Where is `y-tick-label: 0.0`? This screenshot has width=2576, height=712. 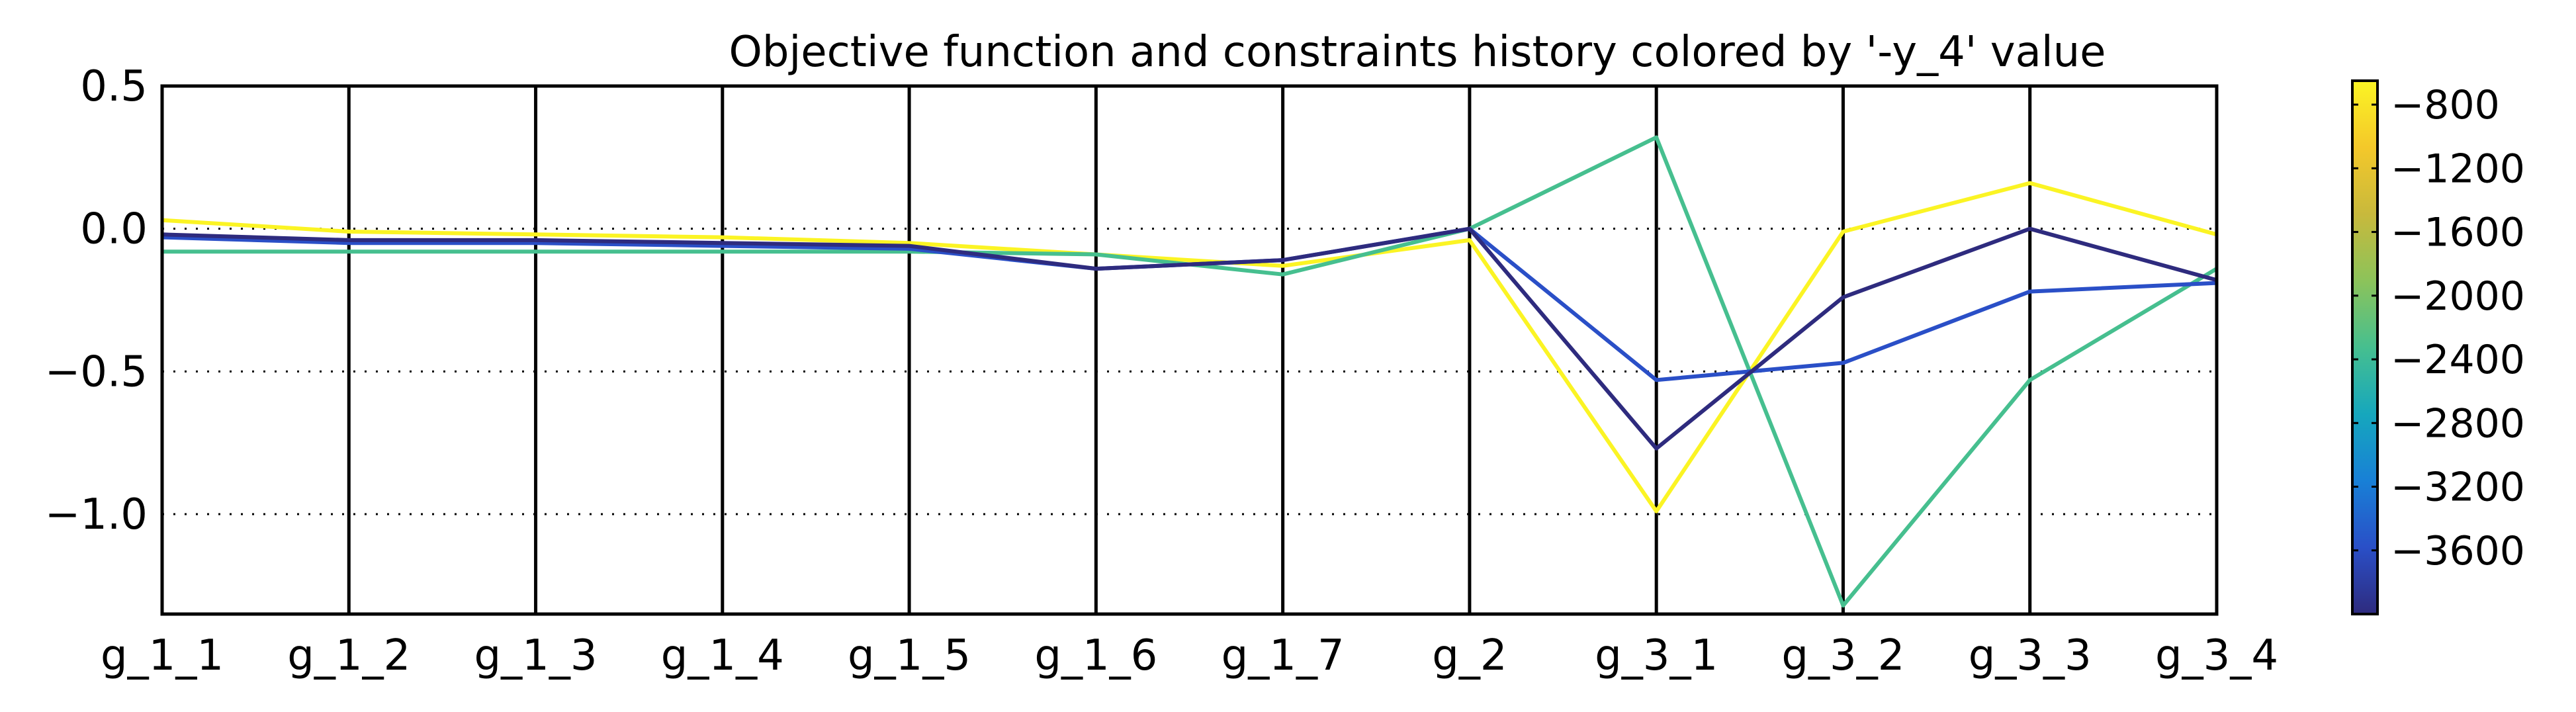
y-tick-label: 0.0 is located at coordinates (114, 229).